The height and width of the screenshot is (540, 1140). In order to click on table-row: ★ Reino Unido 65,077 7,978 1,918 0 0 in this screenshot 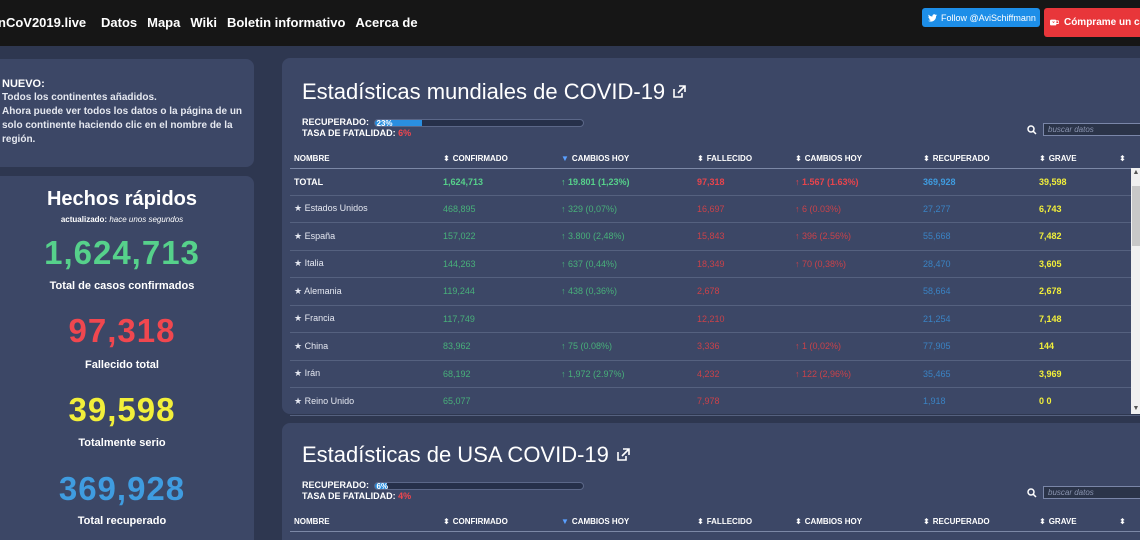, I will do `click(715, 401)`.